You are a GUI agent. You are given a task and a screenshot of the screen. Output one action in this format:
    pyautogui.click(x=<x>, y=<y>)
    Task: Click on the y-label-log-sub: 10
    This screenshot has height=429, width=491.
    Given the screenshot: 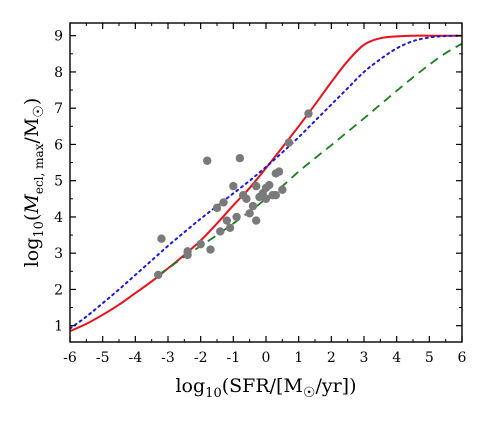 What is the action you would take?
    pyautogui.click(x=39, y=229)
    